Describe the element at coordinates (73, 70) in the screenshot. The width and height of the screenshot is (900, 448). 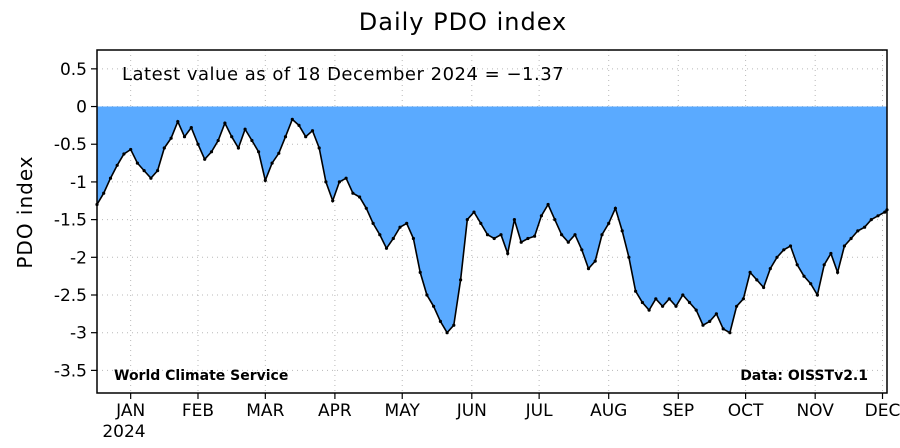
I see `y-tick-label: 0.5` at that location.